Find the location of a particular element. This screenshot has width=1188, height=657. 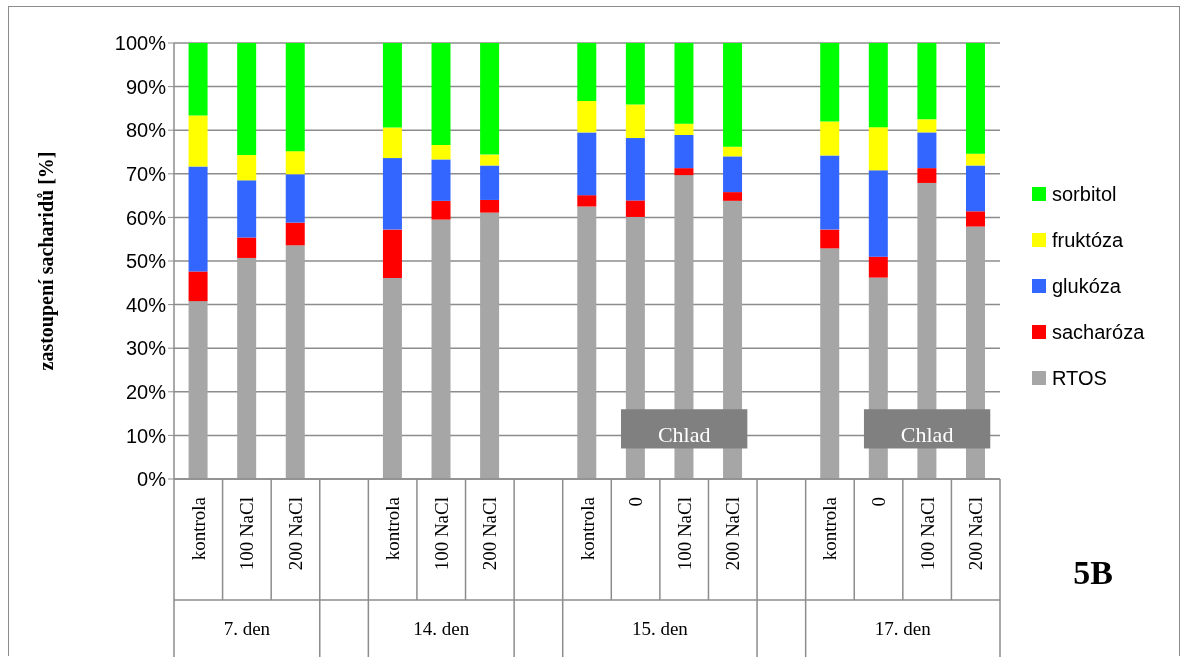

y-tick-label: 30% is located at coordinates (146, 348).